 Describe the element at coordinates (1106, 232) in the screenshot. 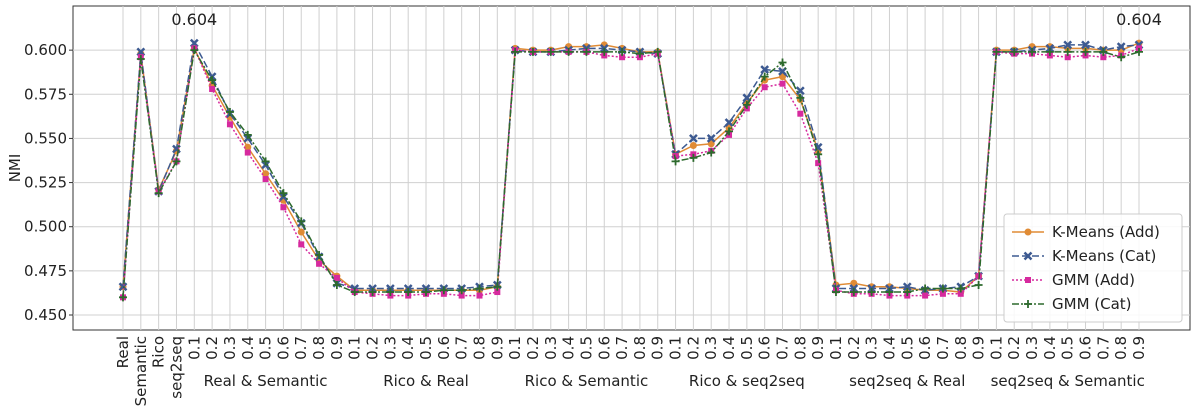

I see `legend-label: K-Means (Add)` at that location.